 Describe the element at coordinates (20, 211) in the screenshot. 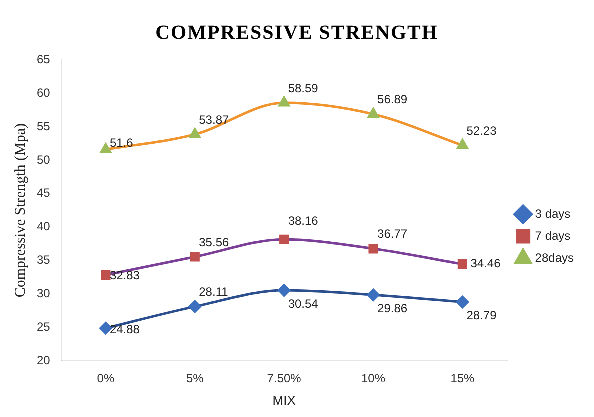

I see `y-axis-title: Compressive Strength (Mpa)` at that location.